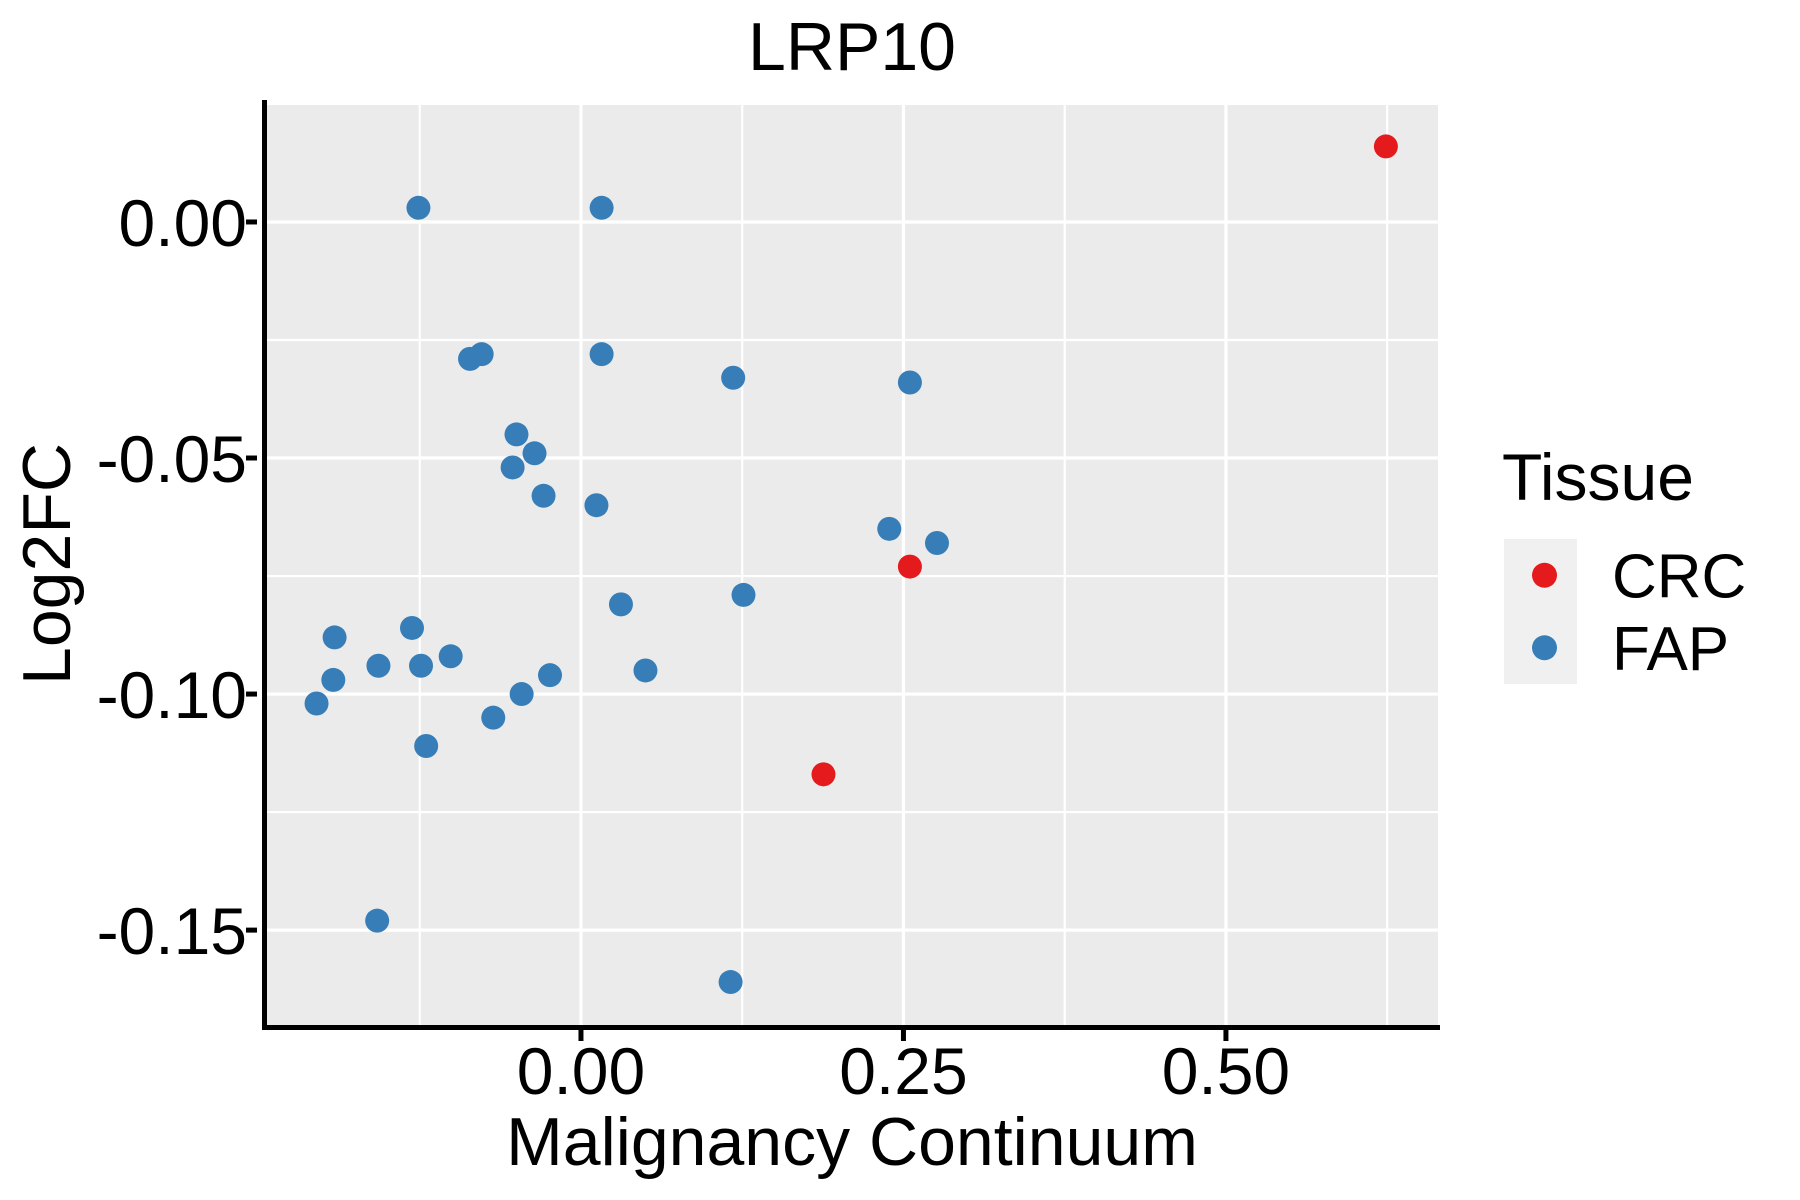 This screenshot has width=1800, height=1200. I want to click on y-tick-label: 0.00, so click(183, 223).